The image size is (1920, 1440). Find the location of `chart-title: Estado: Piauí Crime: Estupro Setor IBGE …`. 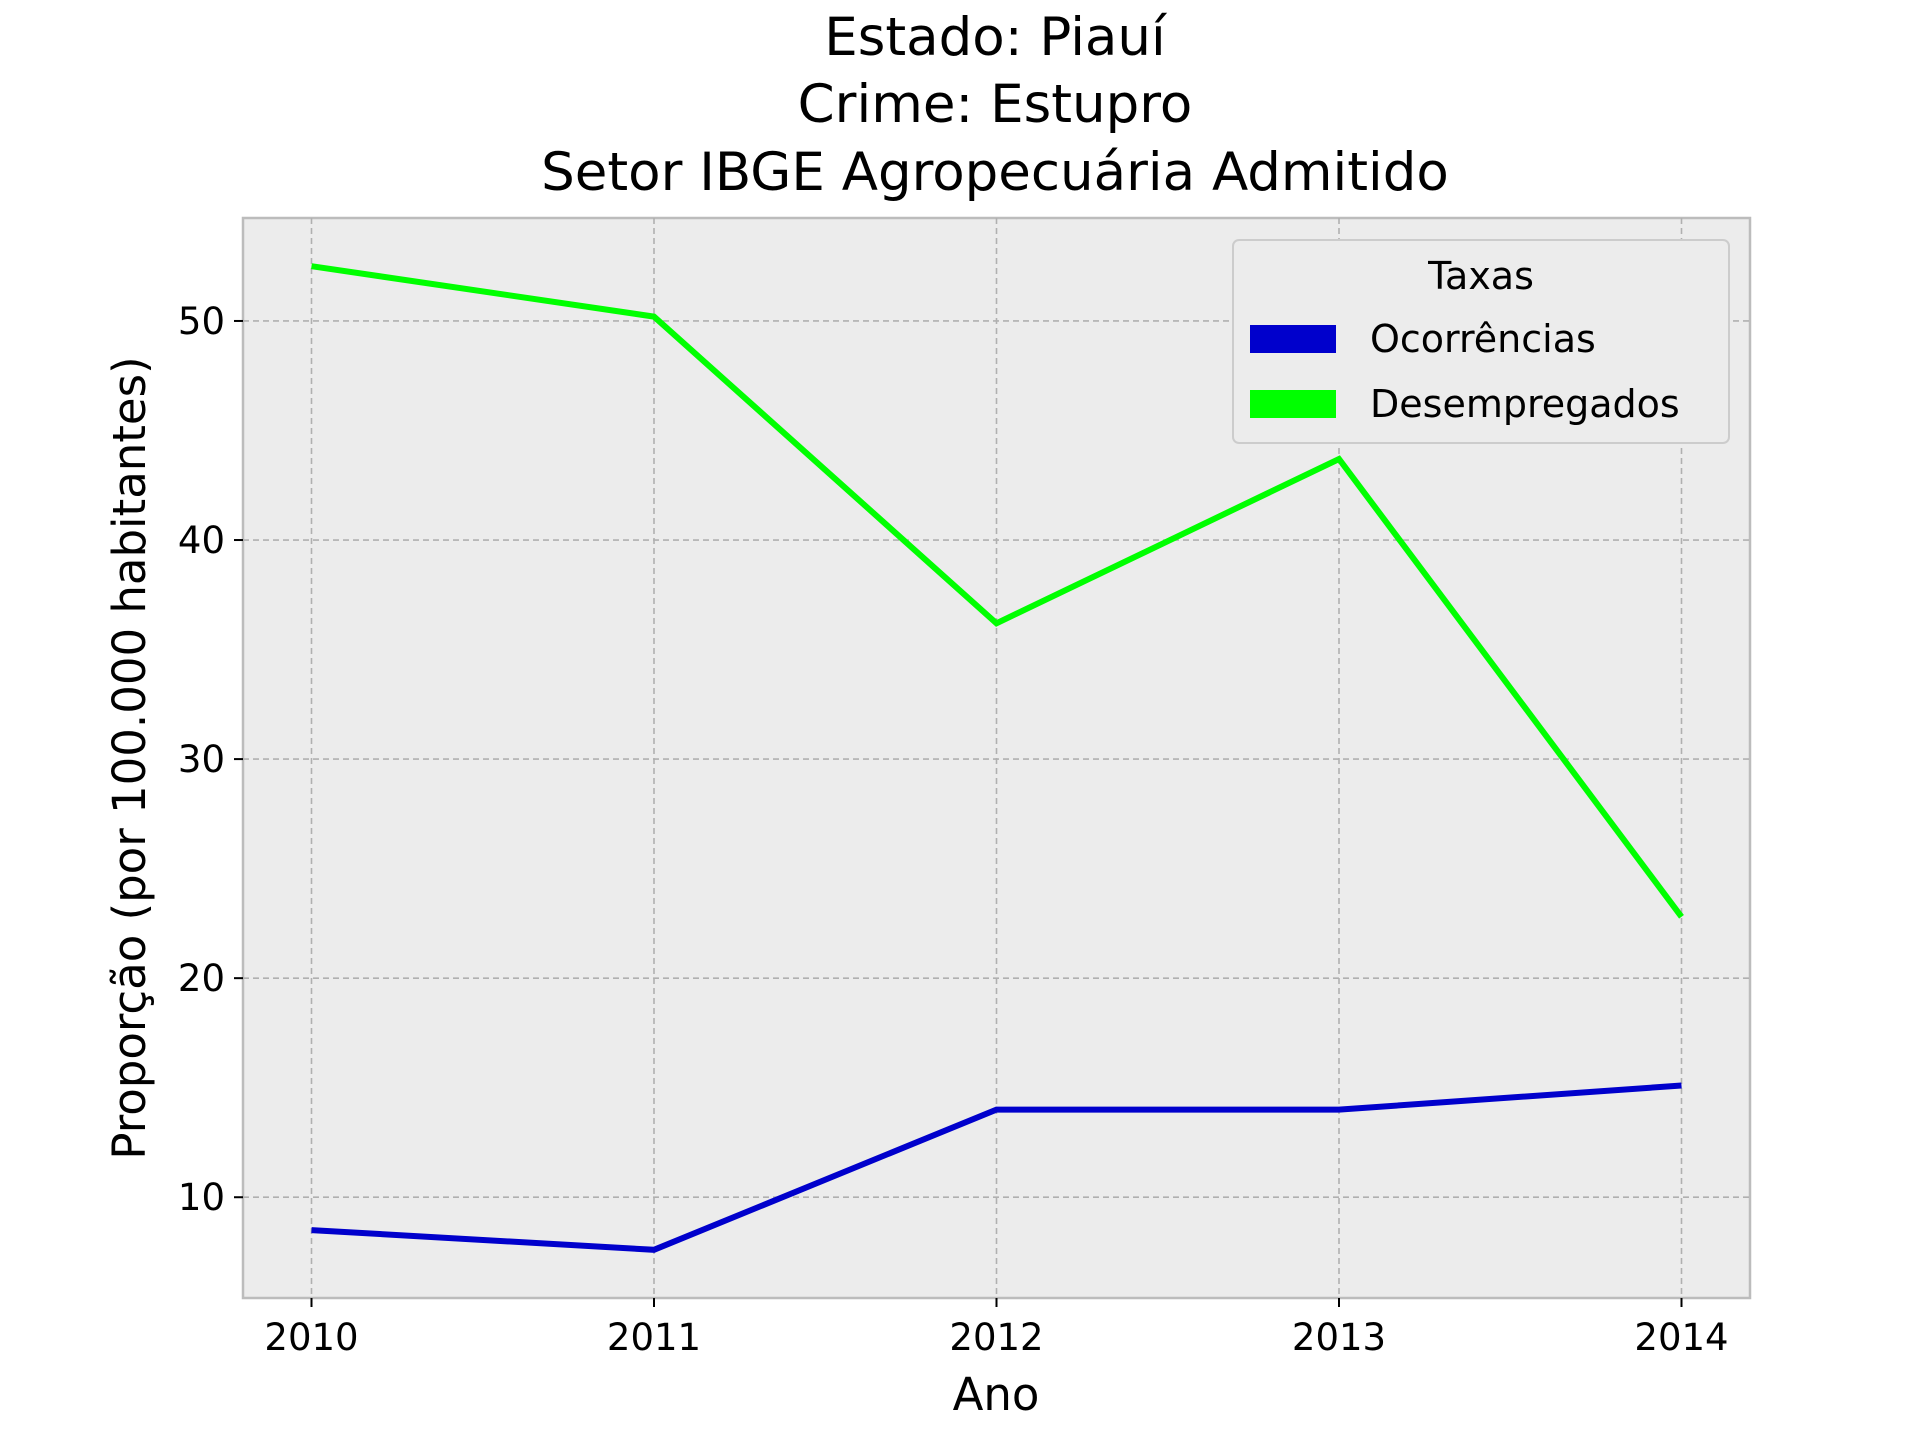

chart-title: Estado: Piauí Crime: Estupro Setor IBGE … is located at coordinates (995, 105).